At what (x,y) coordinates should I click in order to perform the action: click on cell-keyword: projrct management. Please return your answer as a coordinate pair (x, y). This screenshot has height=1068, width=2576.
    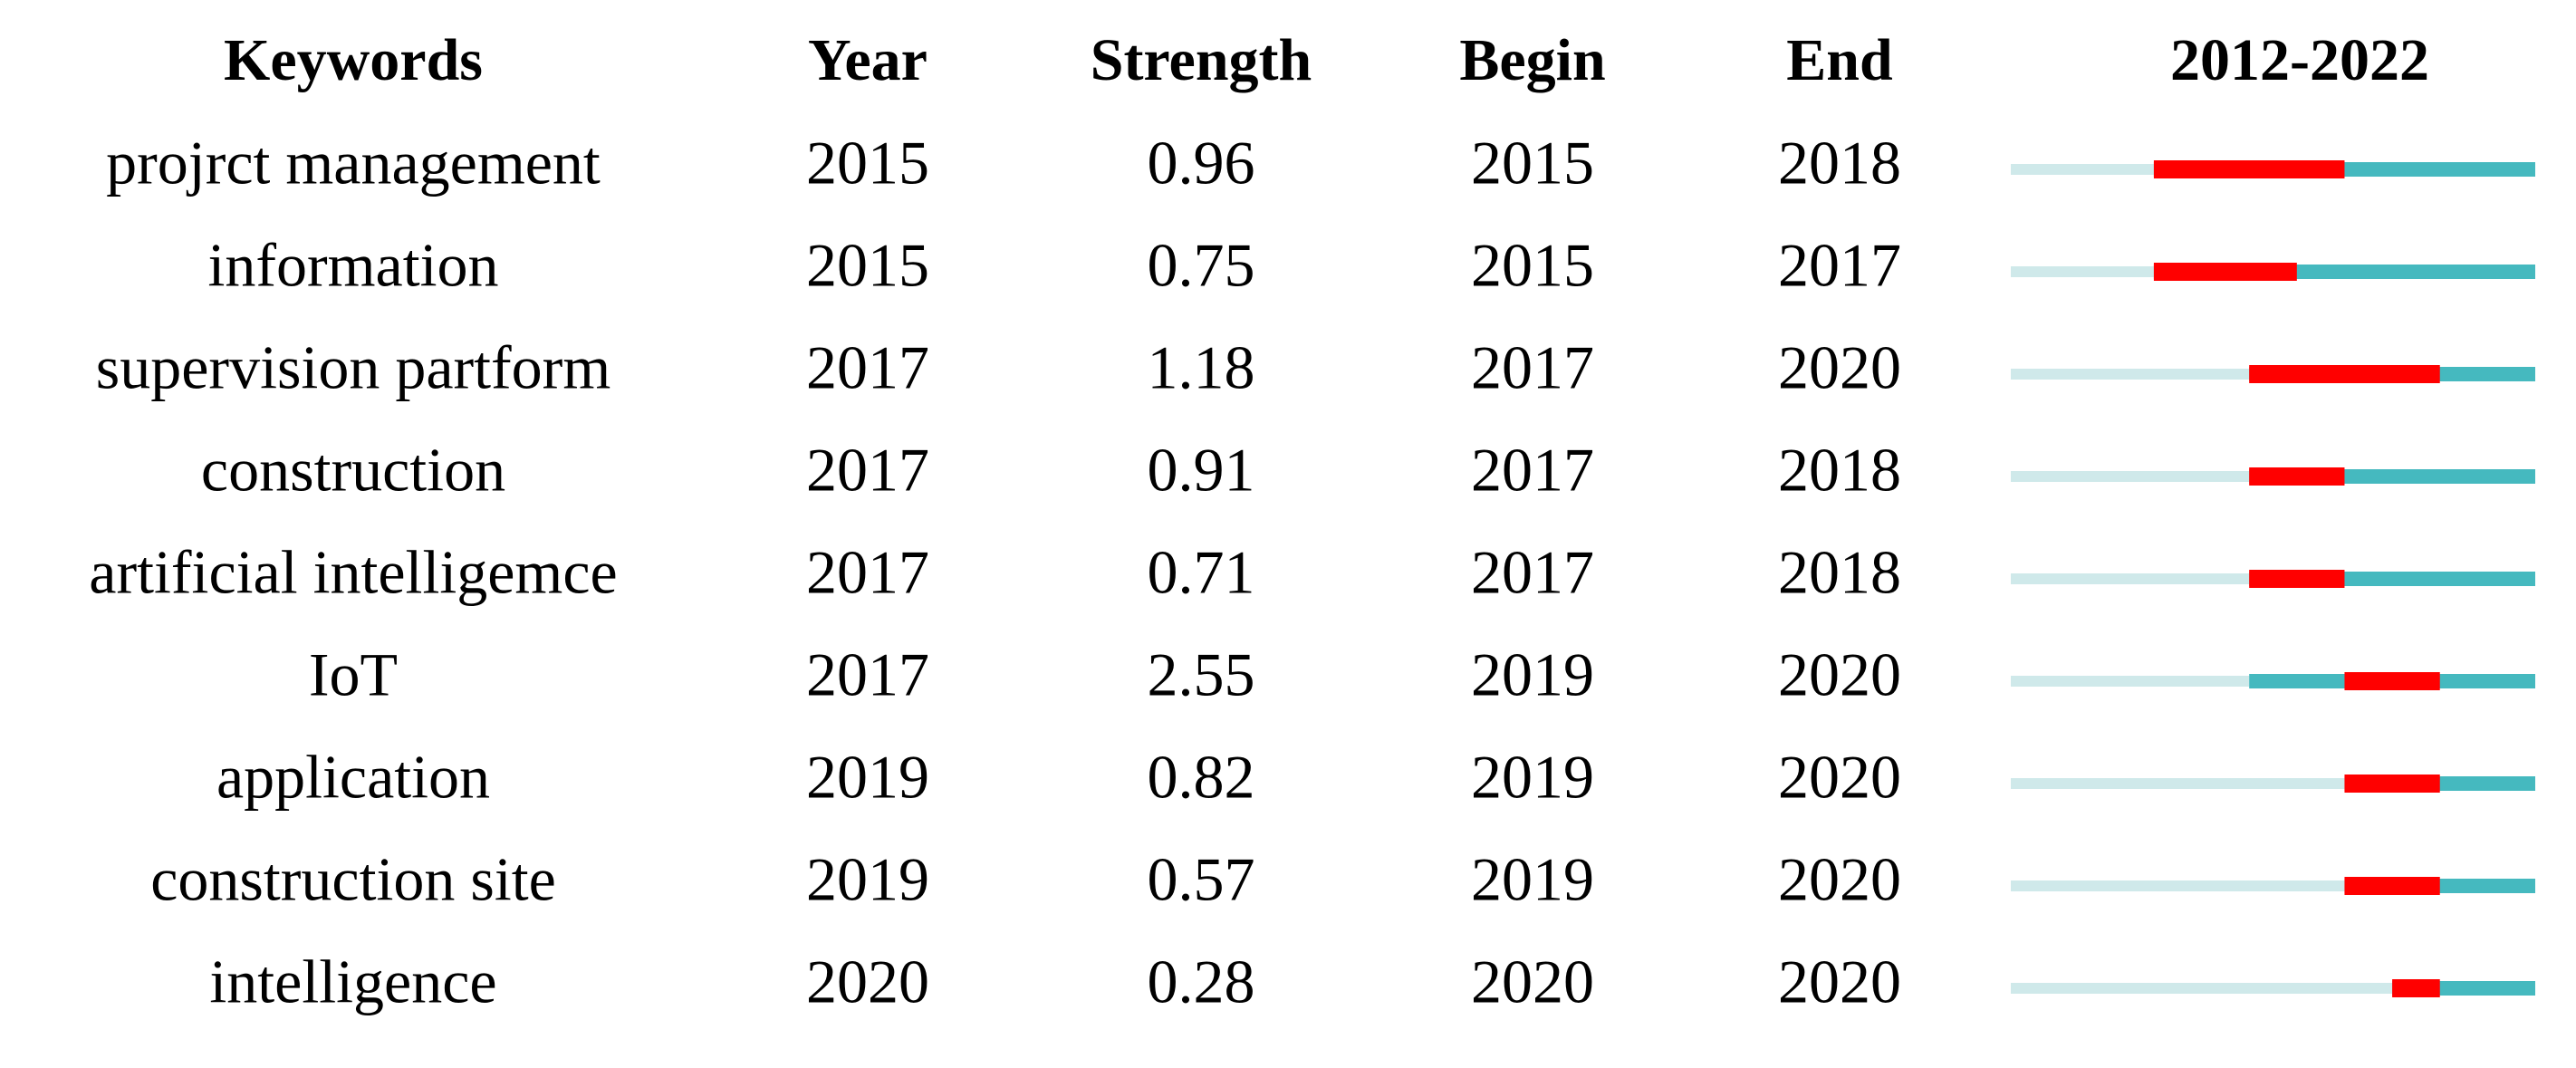
    Looking at the image, I should click on (353, 163).